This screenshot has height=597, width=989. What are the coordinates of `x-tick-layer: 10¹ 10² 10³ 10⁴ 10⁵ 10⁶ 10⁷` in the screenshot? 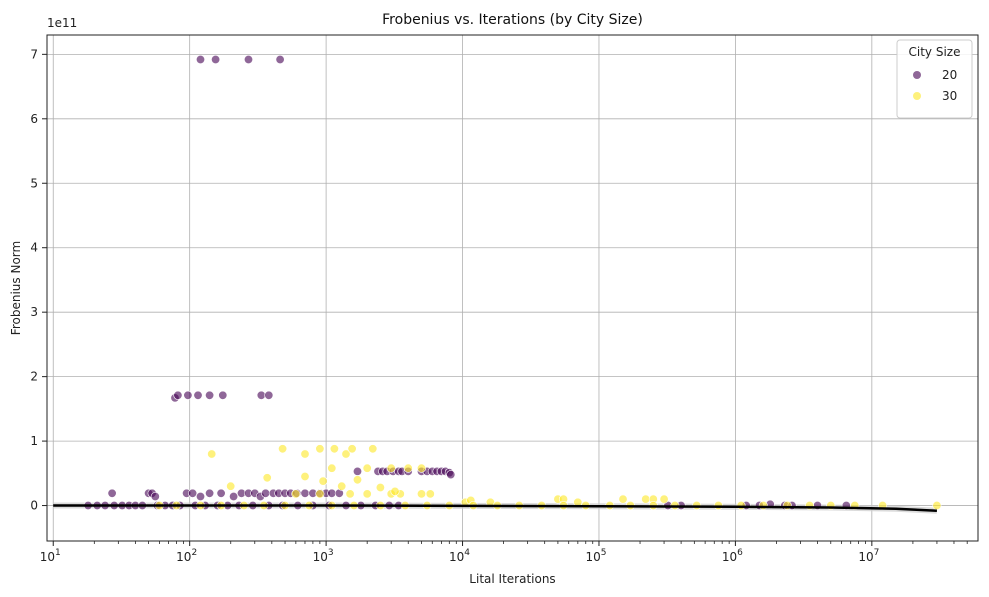 It's located at (504, 552).